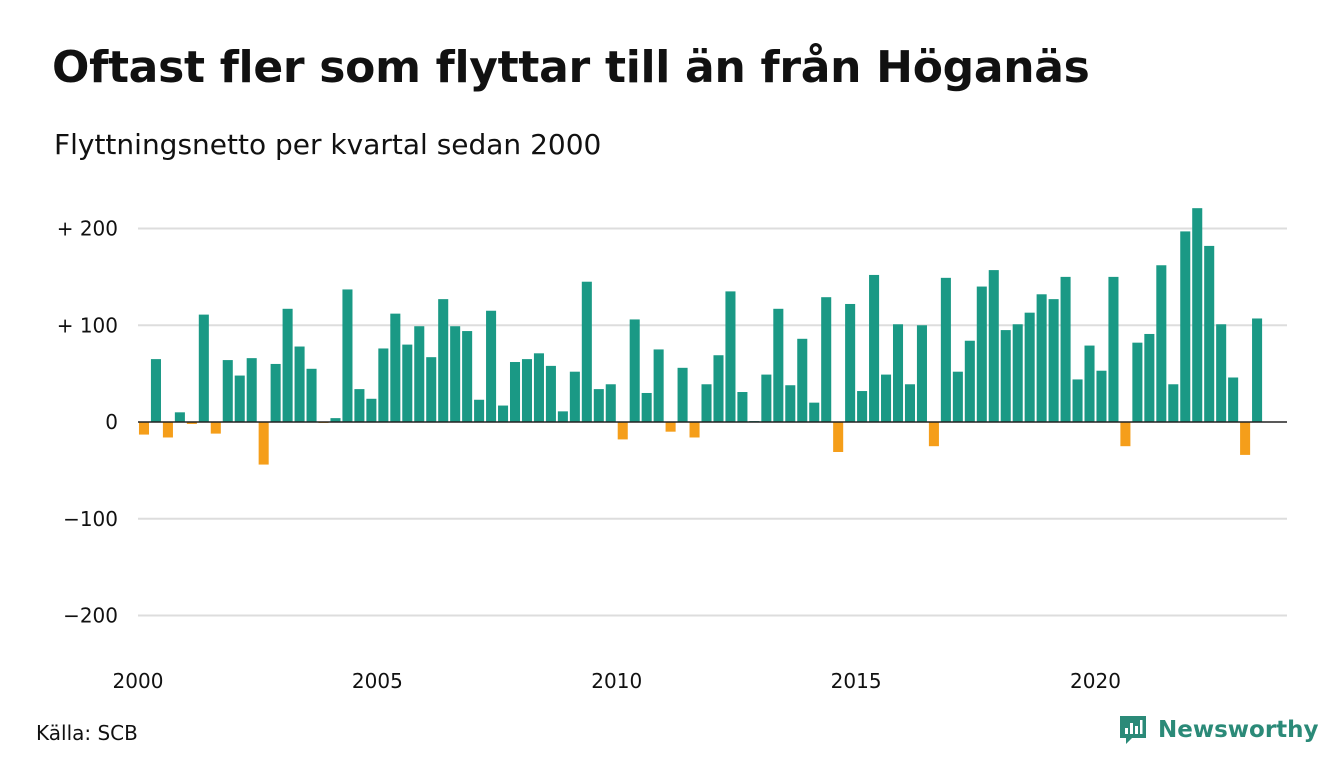  I want to click on brand-name: Newsworthy, so click(1238, 730).